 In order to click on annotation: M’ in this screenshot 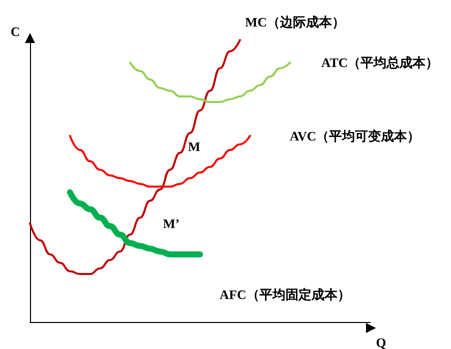, I will do `click(171, 223)`.